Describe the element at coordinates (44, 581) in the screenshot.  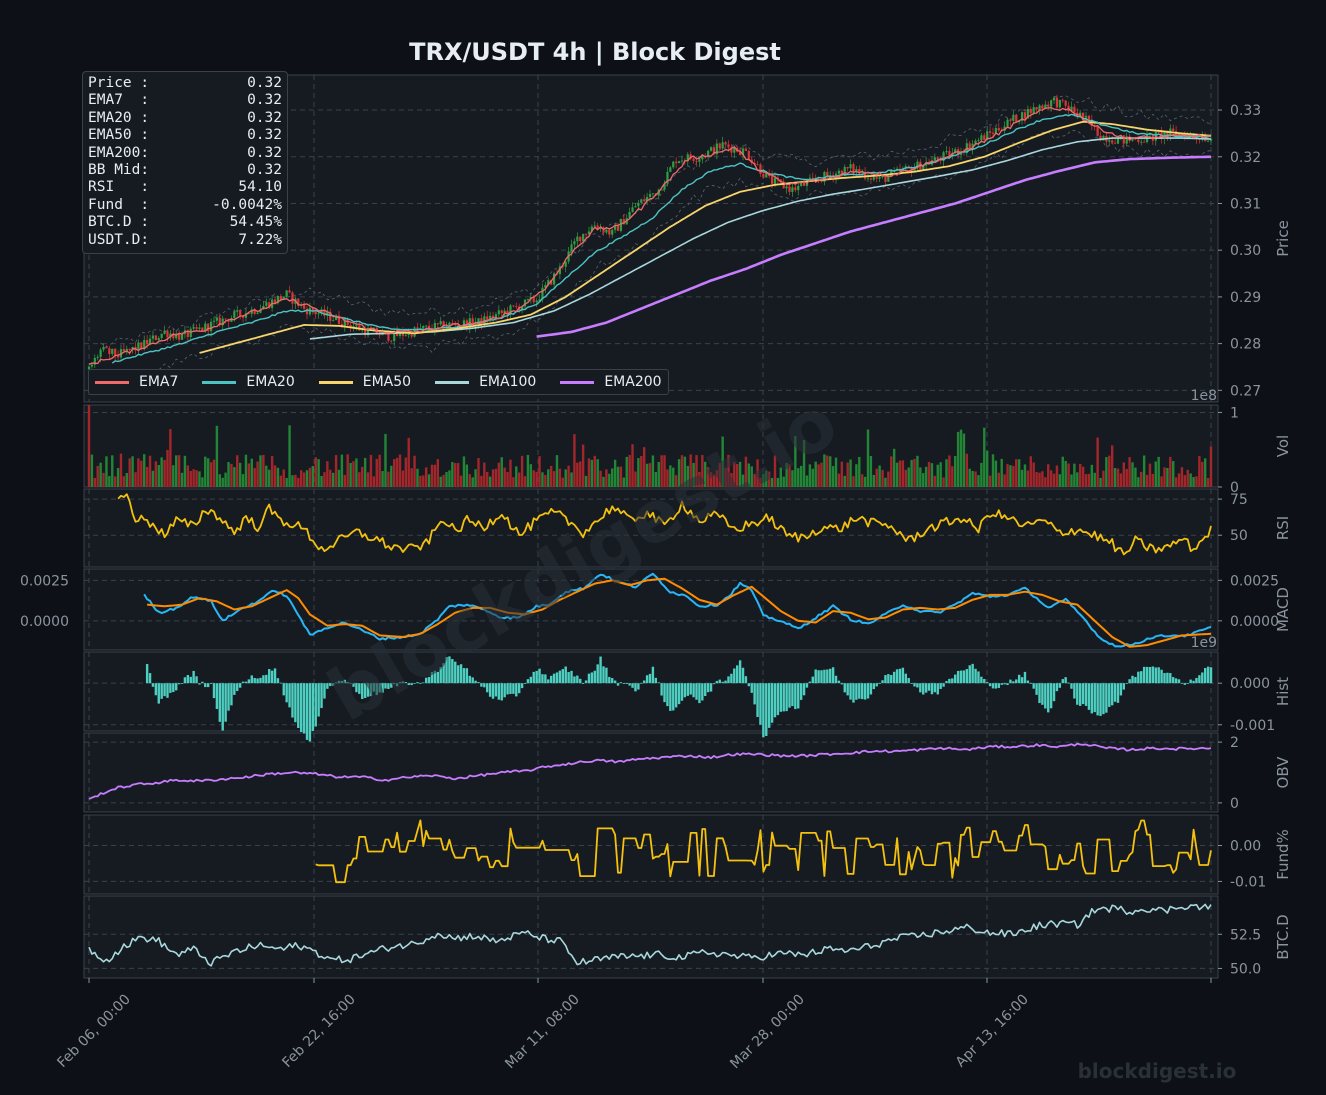
I see `y-tick-label-left: 0.0025` at that location.